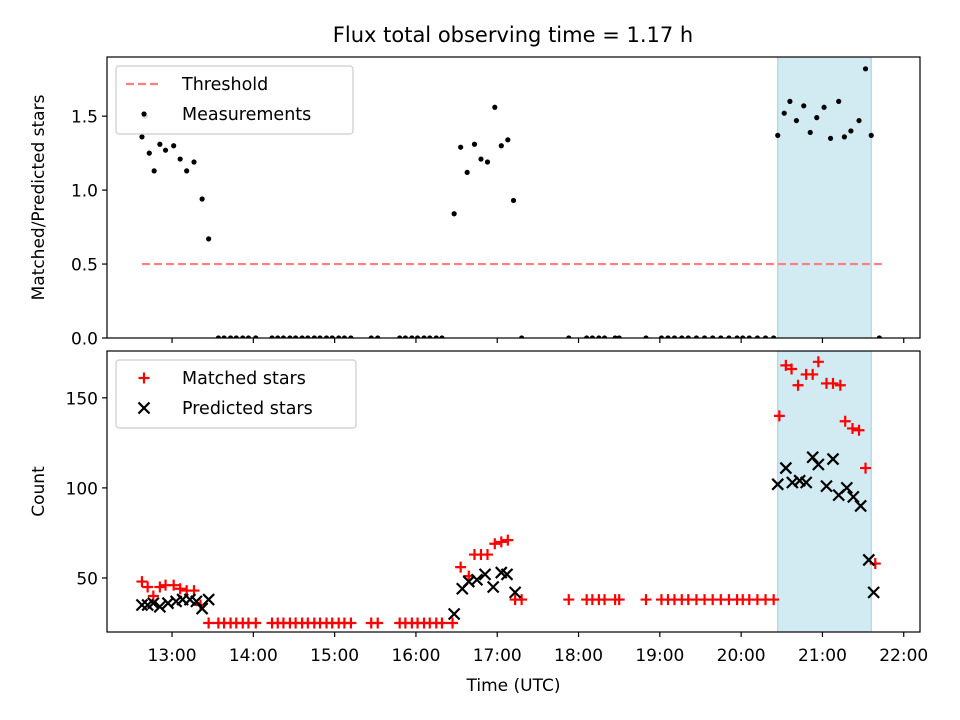 Image resolution: width=960 pixels, height=720 pixels. I want to click on legend-matched-key, so click(144, 378).